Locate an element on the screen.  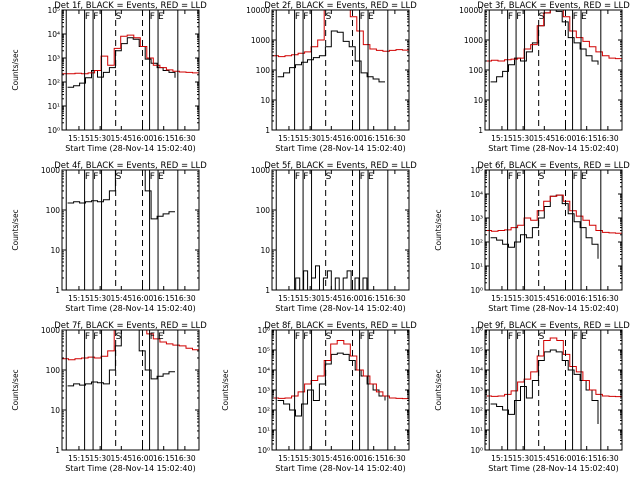
y-tick-label: 10¹ is located at coordinates (263, 430).